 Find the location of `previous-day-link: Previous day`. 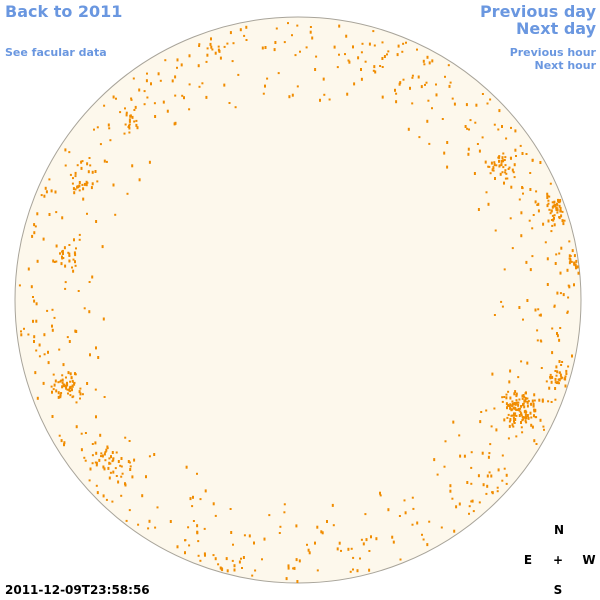

previous-day-link: Previous day is located at coordinates (538, 11).